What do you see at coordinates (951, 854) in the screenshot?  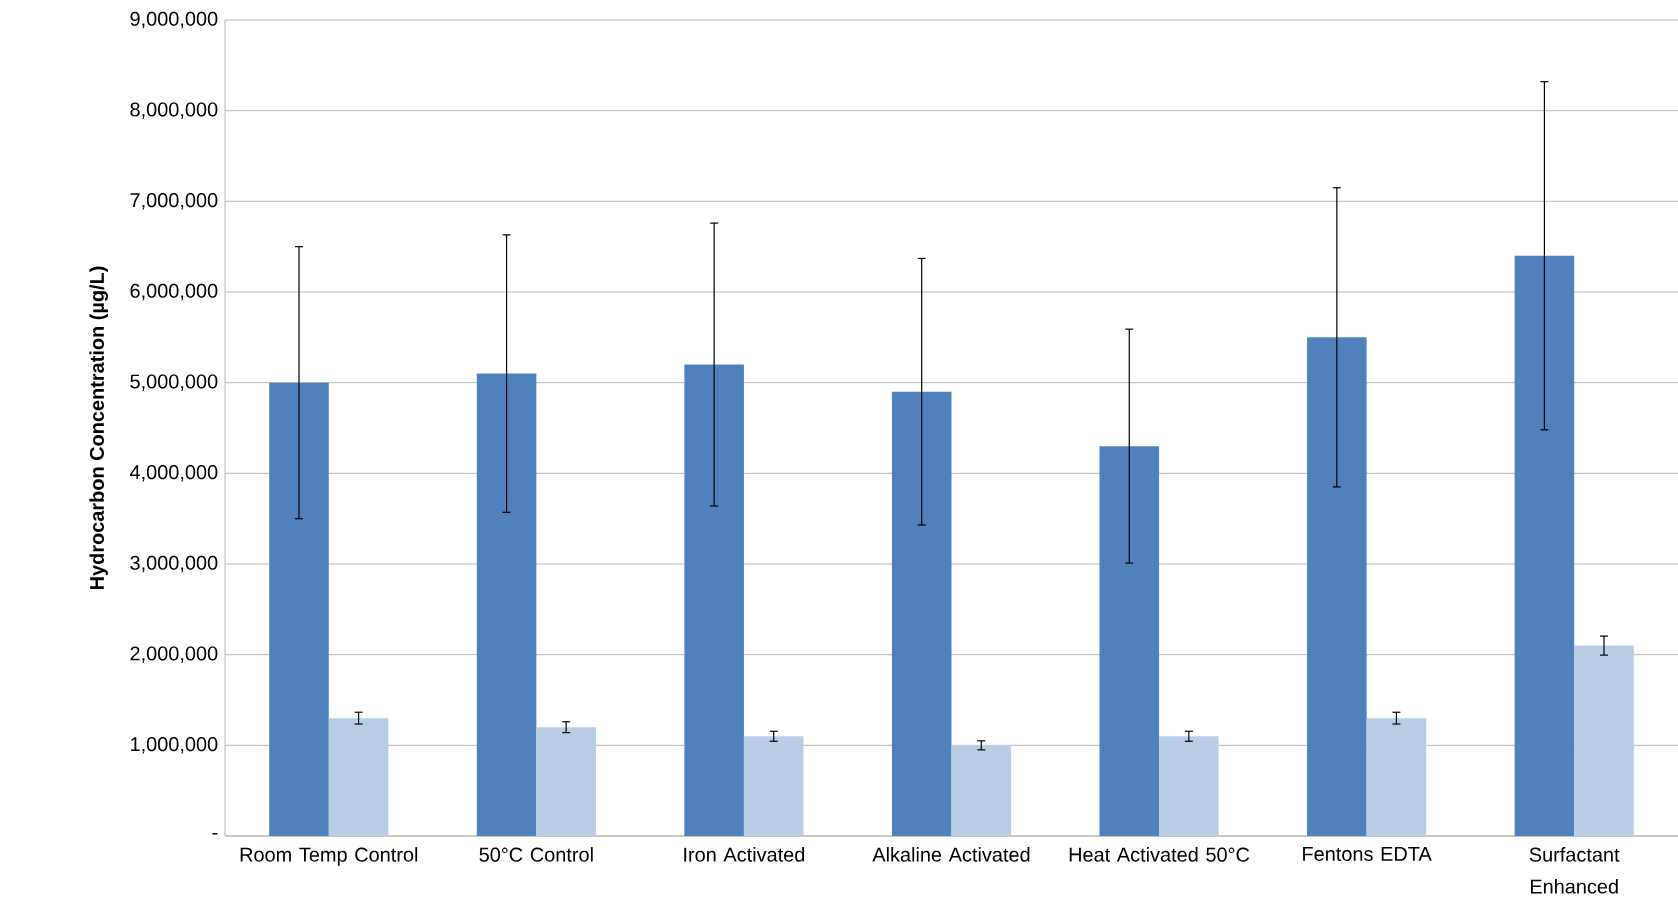 I see `x-tick-label: Alkaline Activated` at bounding box center [951, 854].